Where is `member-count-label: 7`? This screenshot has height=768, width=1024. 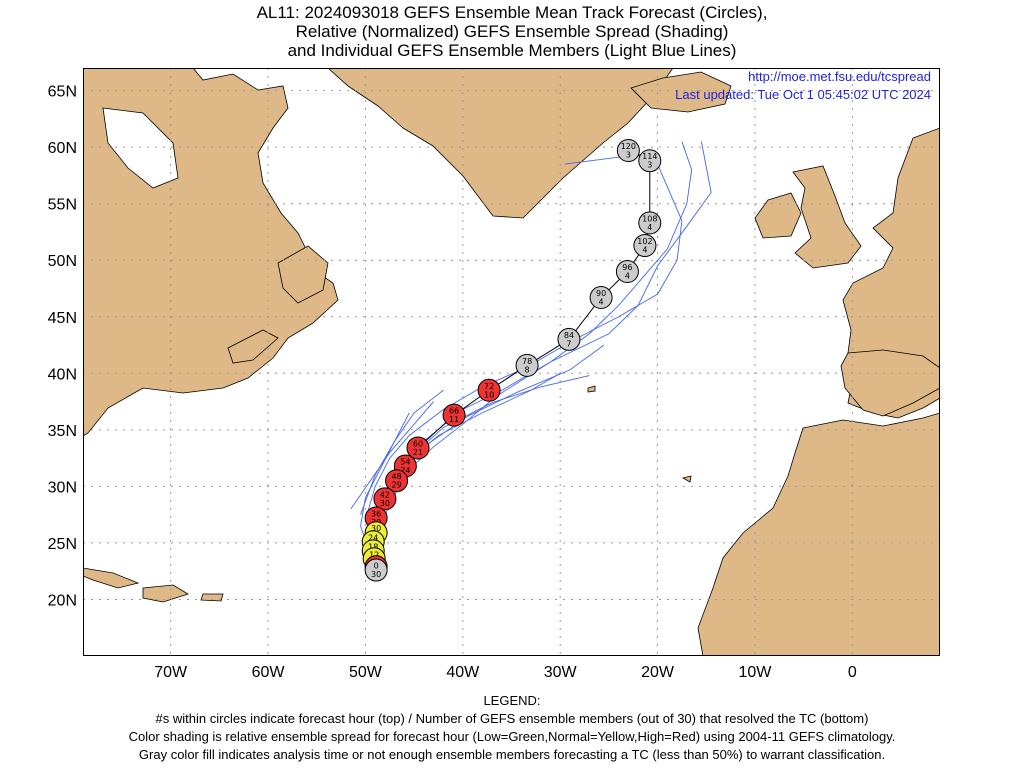 member-count-label: 7 is located at coordinates (568, 343).